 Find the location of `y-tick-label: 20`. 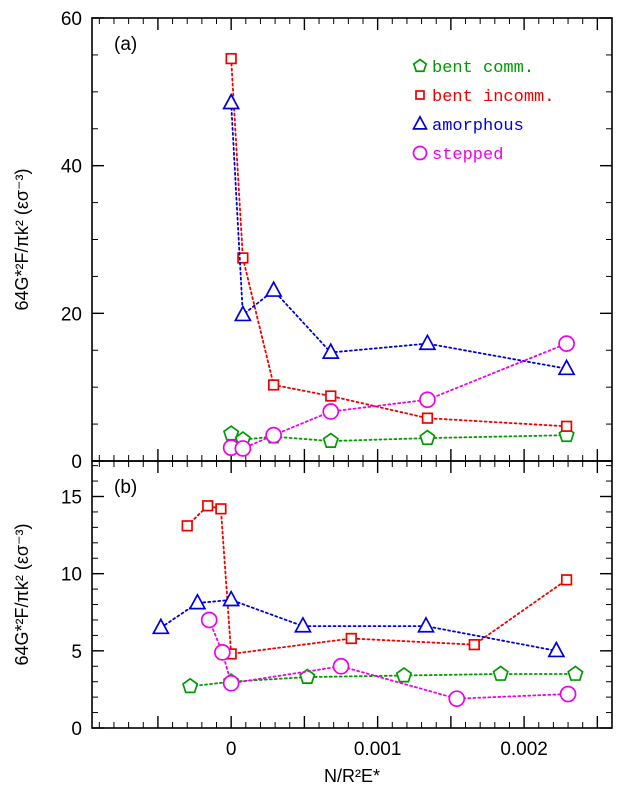

y-tick-label: 20 is located at coordinates (71, 314).